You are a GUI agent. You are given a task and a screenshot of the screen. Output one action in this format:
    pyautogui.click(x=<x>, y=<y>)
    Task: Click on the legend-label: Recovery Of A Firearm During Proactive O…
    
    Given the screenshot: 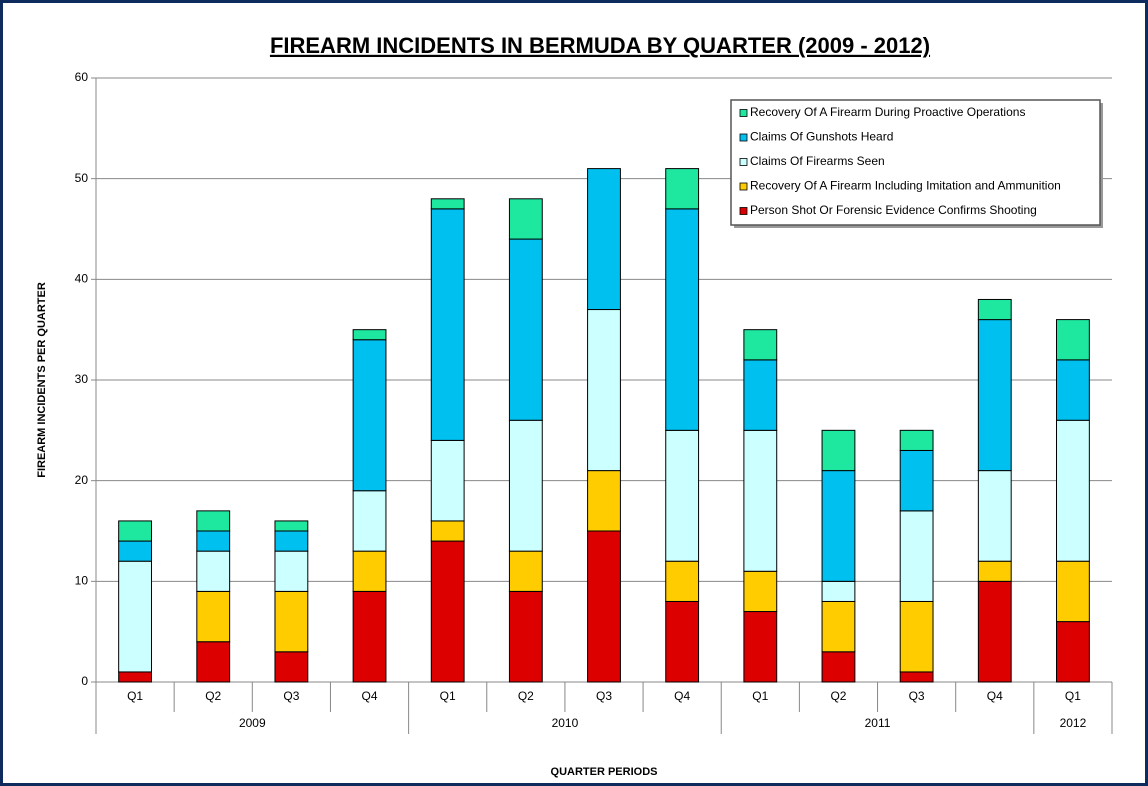 What is the action you would take?
    pyautogui.click(x=887, y=112)
    